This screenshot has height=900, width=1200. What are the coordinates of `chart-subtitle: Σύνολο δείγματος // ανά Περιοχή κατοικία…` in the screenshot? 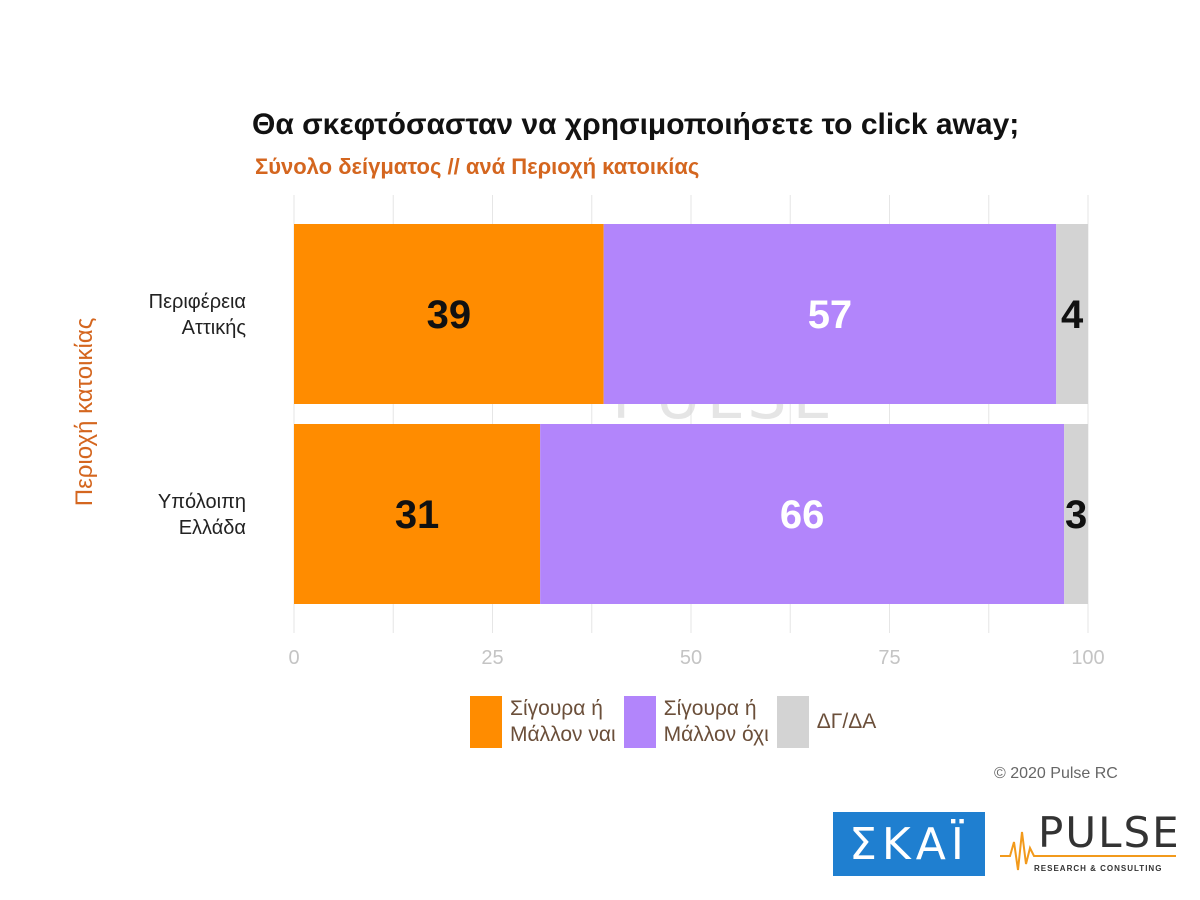 It's located at (477, 166).